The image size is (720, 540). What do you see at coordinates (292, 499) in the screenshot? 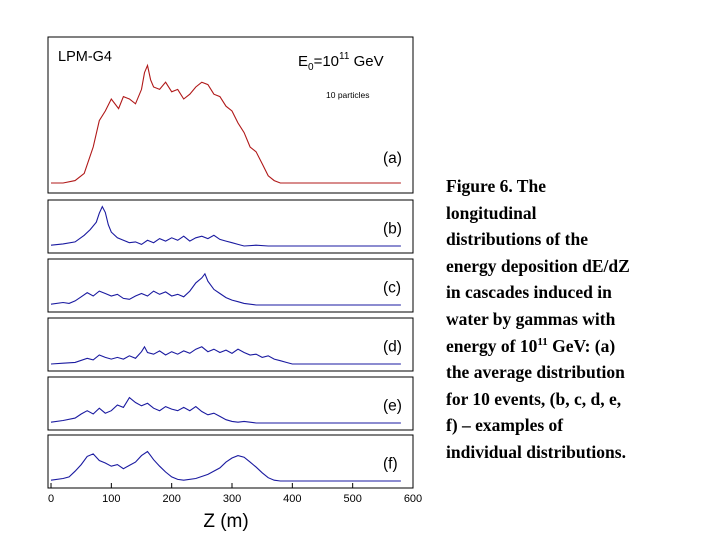
I see `x-tick-label: 400` at bounding box center [292, 499].